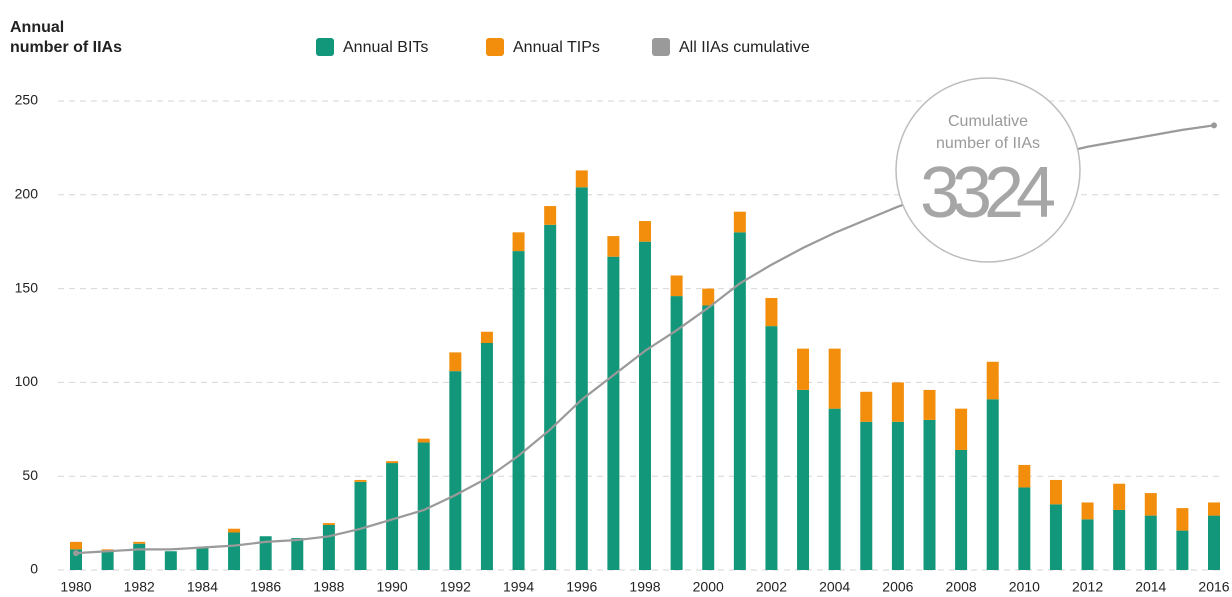  Describe the element at coordinates (581, 587) in the screenshot. I see `x-tick-label: 1996` at that location.